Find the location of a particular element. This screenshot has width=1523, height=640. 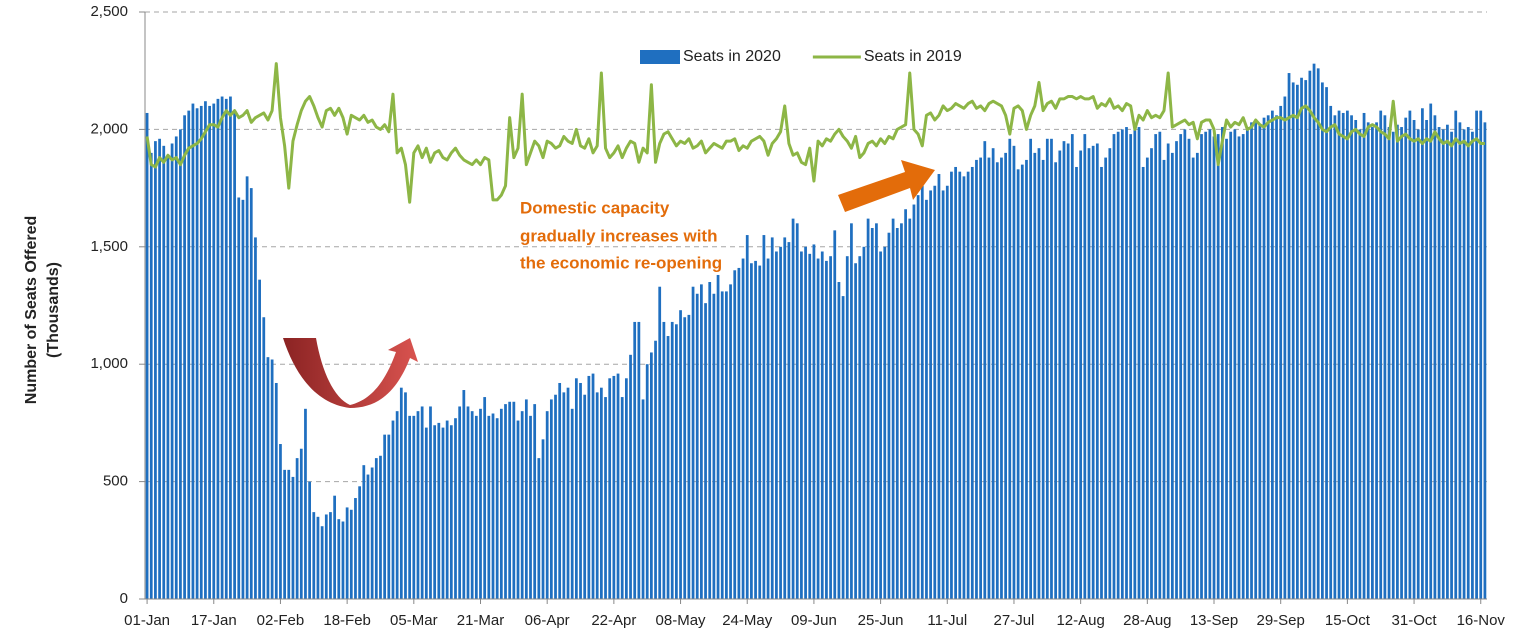

x-tick-label: 08-May is located at coordinates (681, 620).